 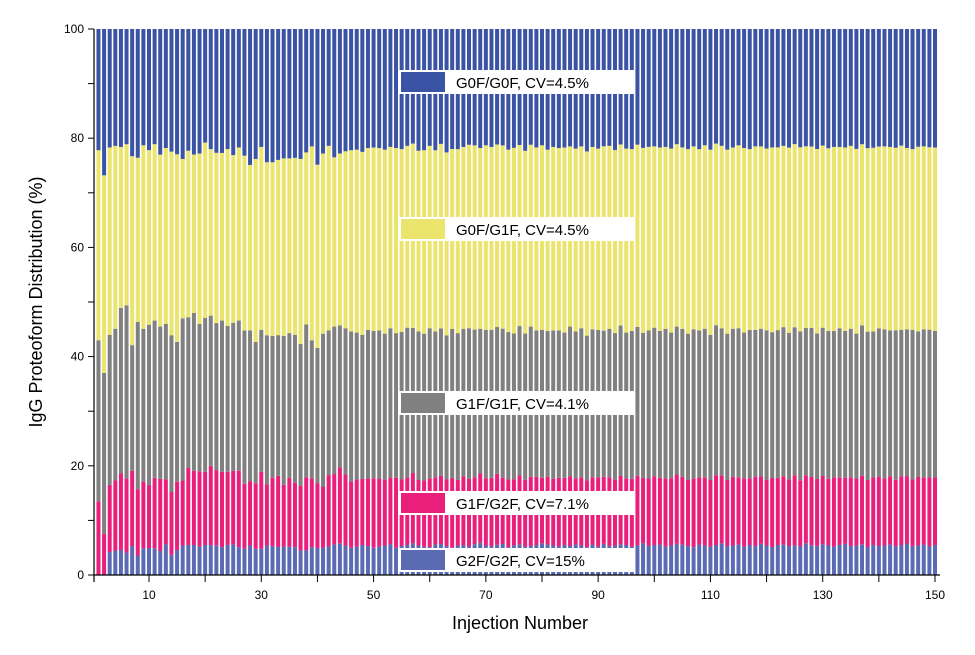 I want to click on legend-item-g2f-g2f: G2F/G2F, CV=15%, so click(x=516, y=560).